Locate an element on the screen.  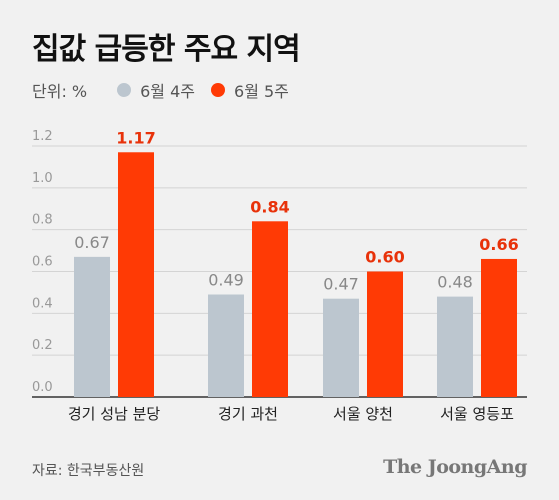
legend-item-series-2: 6월 5주 is located at coordinates (250, 90).